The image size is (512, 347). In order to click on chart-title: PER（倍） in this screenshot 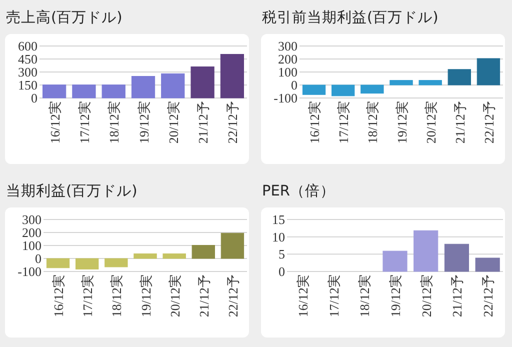, I will do `click(298, 191)`.